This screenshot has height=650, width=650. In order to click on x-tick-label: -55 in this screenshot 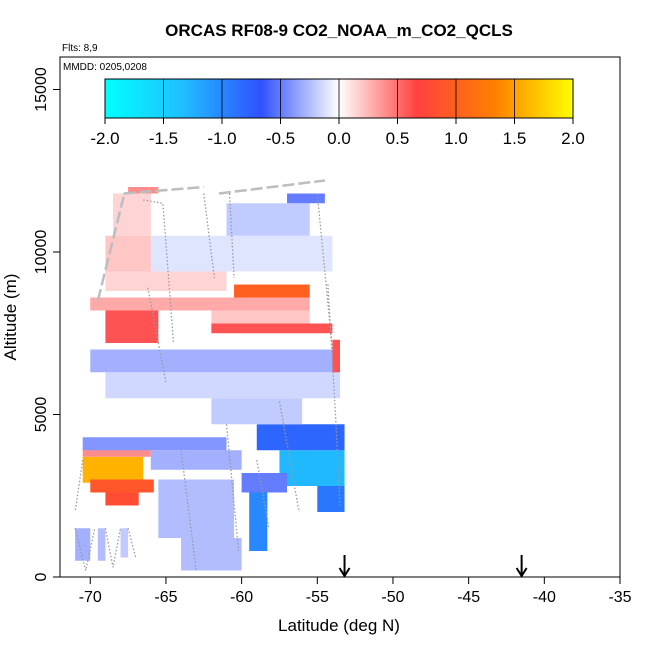, I will do `click(317, 597)`.